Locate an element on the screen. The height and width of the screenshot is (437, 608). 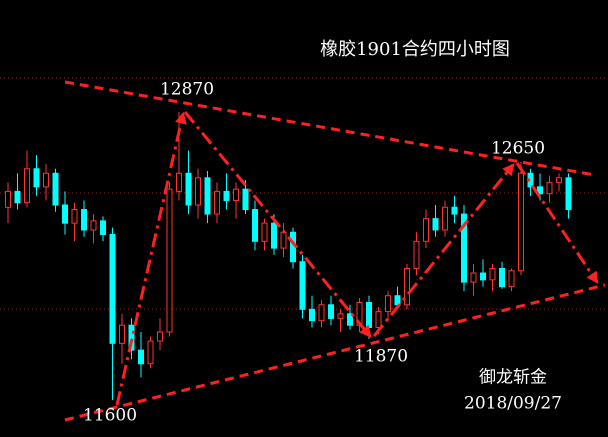
price-label: 12870 is located at coordinates (187, 90).